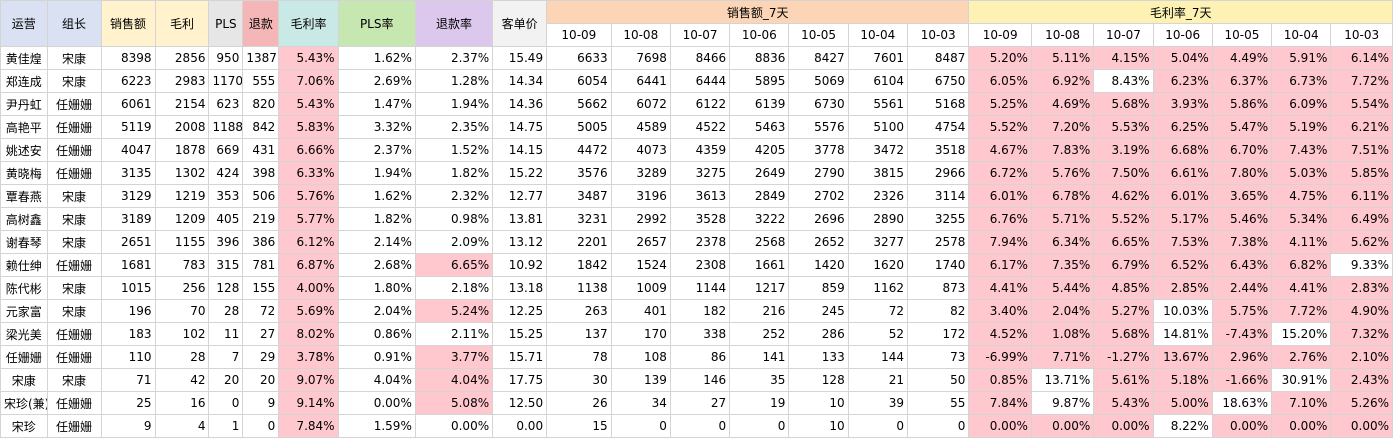  I want to click on cell-refund: 29, so click(261, 357).